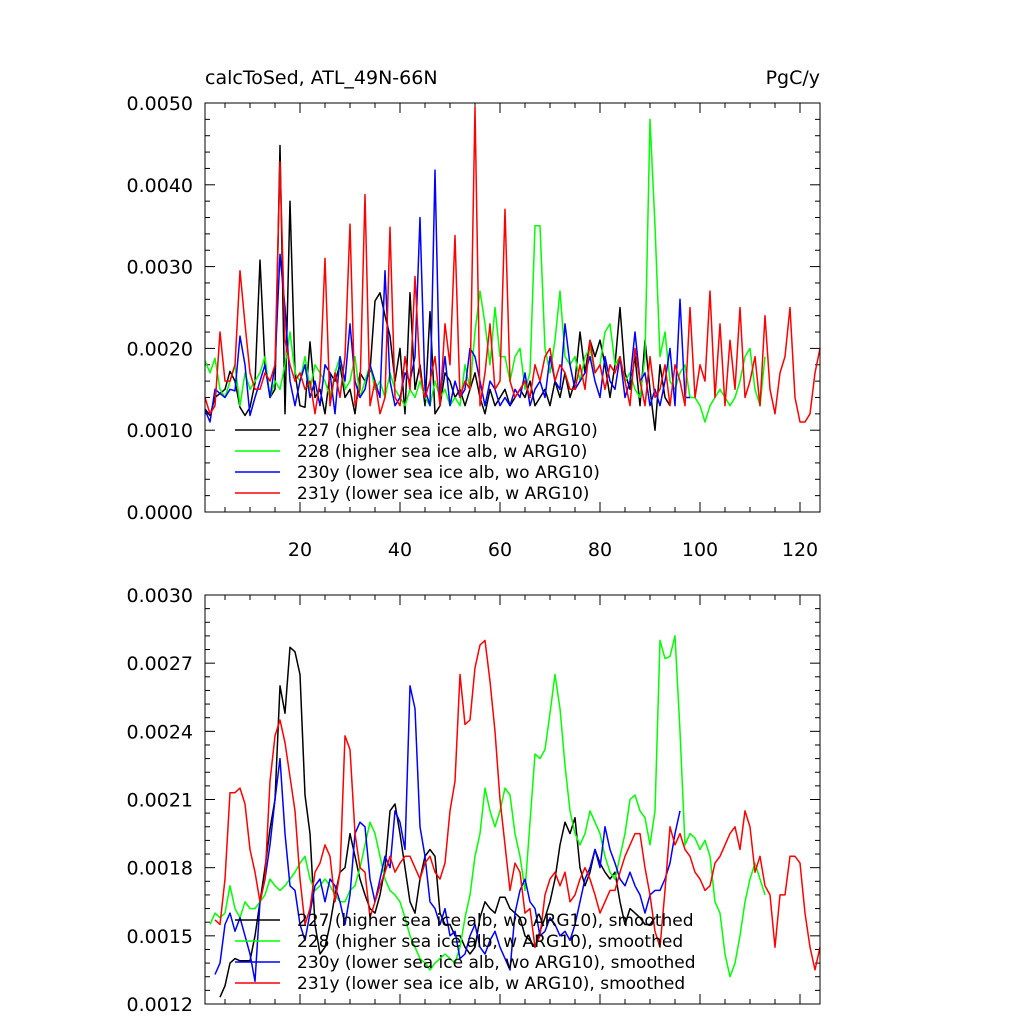 This screenshot has width=1024, height=1024. I want to click on legend-label: 228 (higher sea ice alb, w ARG10), so click(442, 452).